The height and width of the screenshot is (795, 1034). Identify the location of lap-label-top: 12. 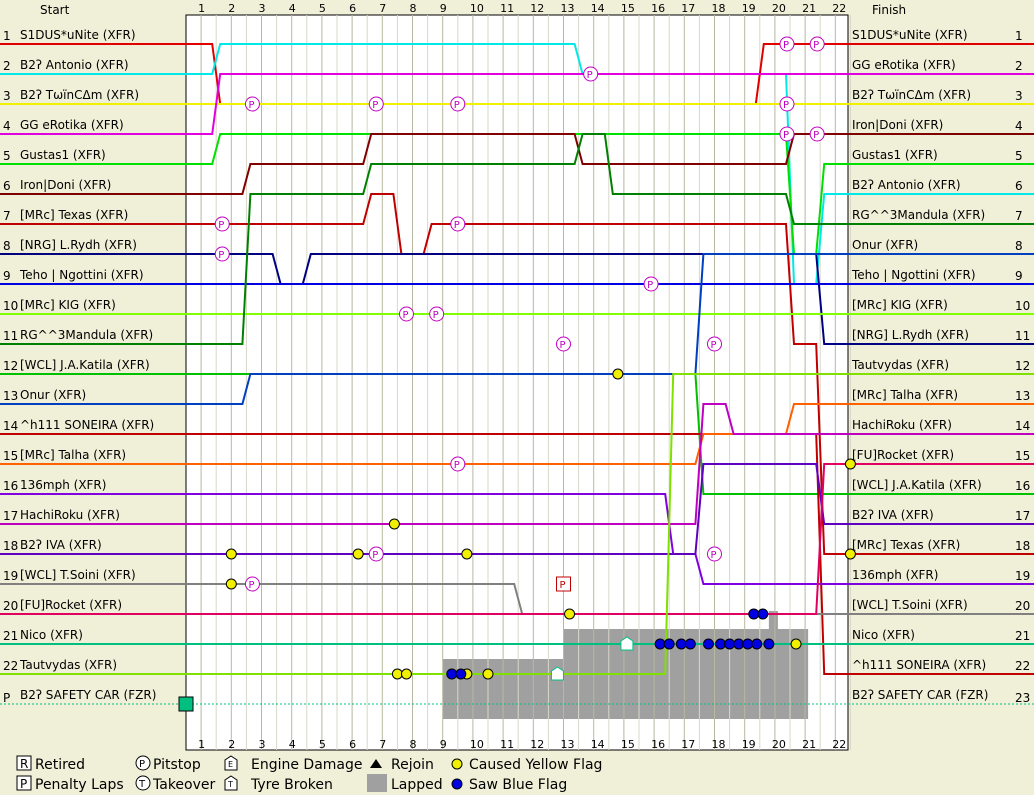
(537, 8).